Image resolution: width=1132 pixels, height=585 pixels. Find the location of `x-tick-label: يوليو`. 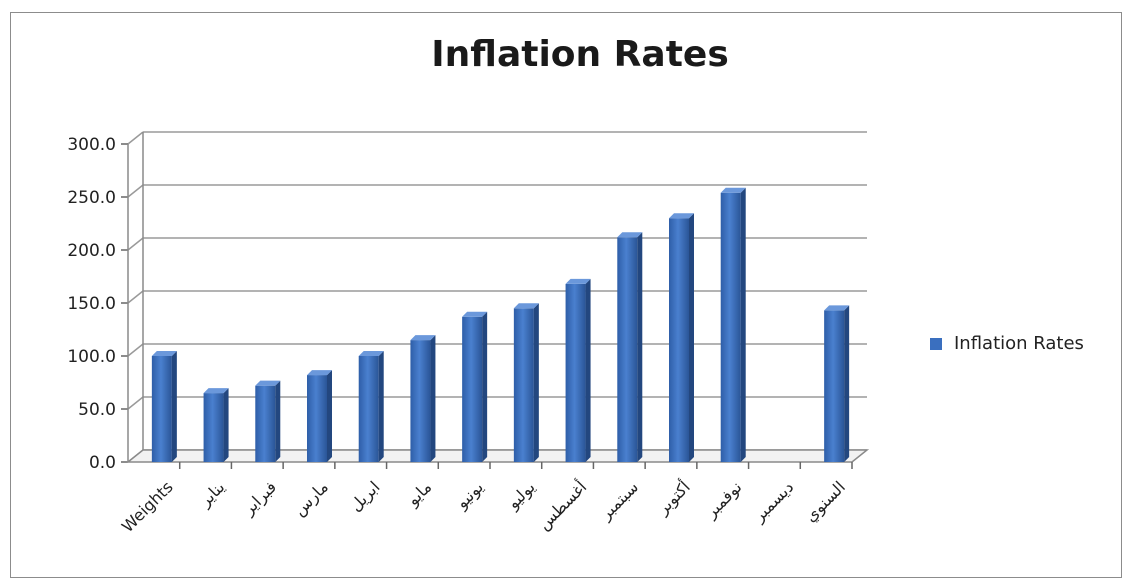

x-tick-label: يوليو is located at coordinates (521, 495).